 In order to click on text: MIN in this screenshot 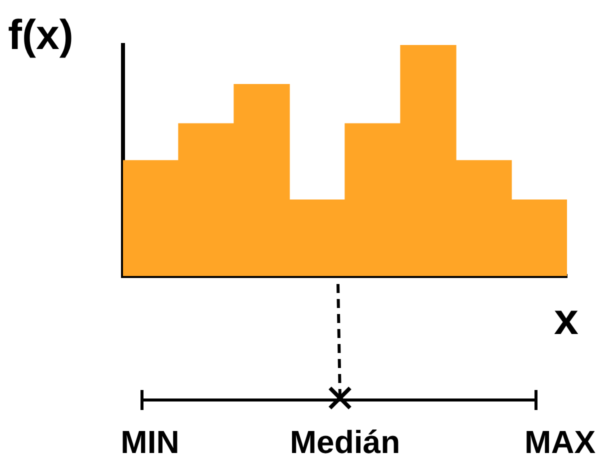, I will do `click(150, 442)`.